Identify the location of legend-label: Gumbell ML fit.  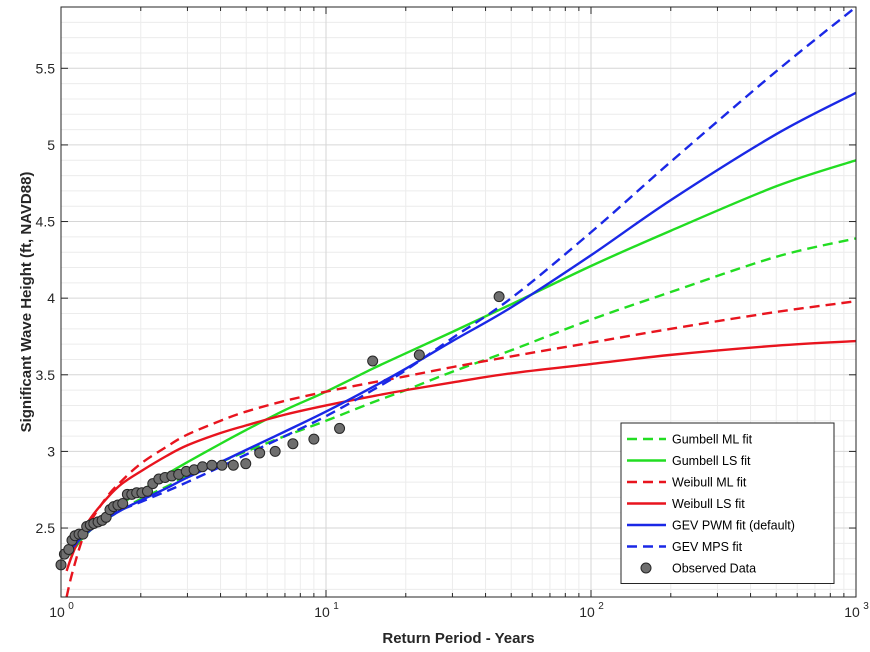
(712, 440).